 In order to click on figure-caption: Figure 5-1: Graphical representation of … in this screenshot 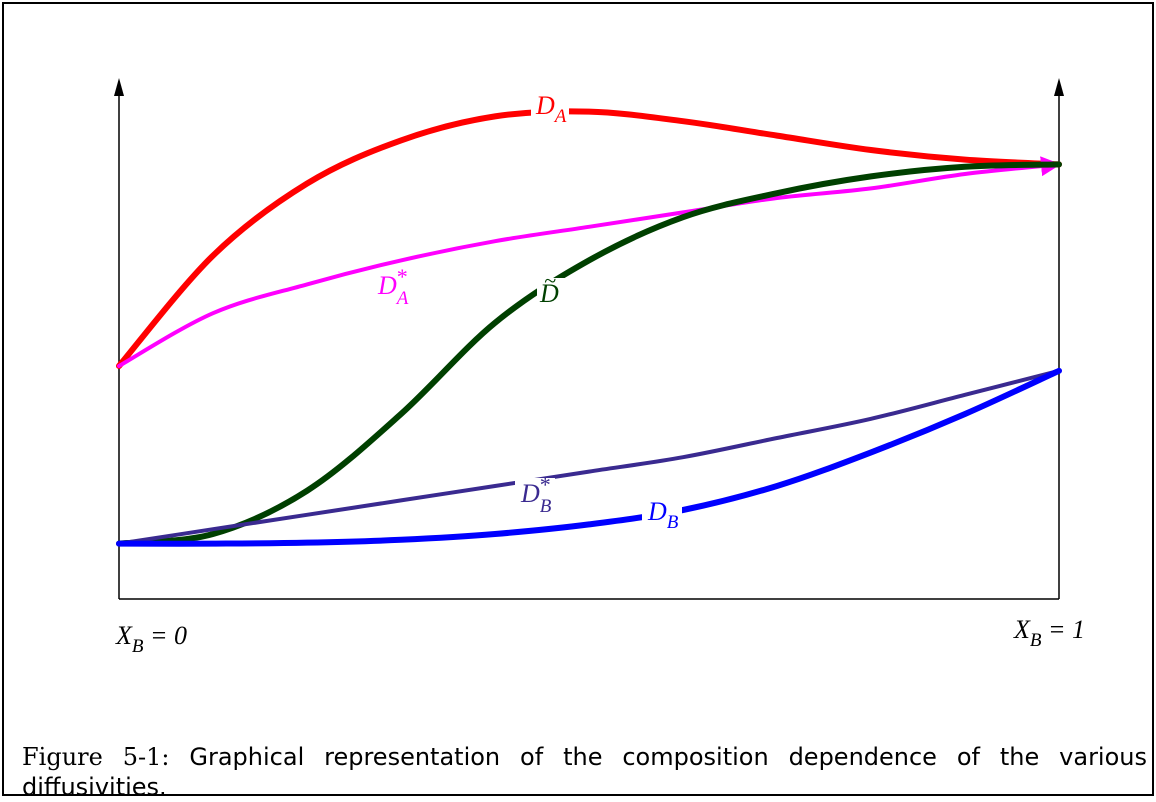, I will do `click(584, 772)`.